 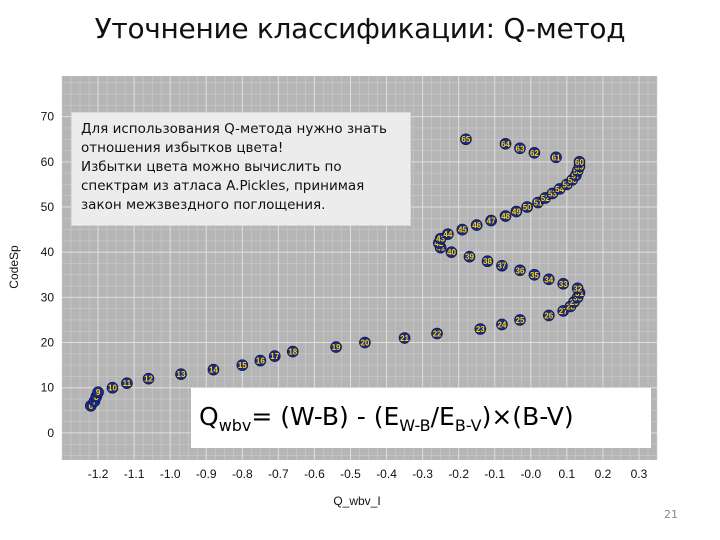 I want to click on data-point: 65, so click(x=466, y=139).